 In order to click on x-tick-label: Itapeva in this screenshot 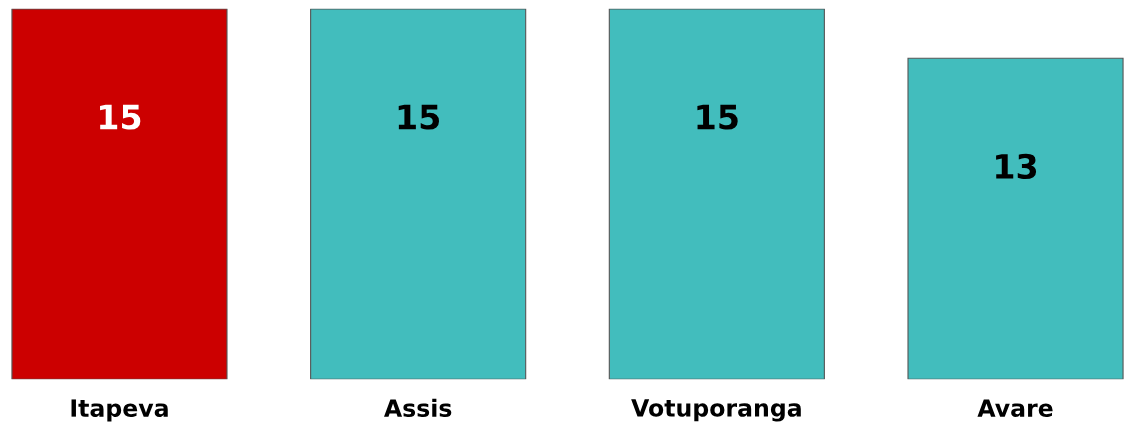, I will do `click(119, 410)`.